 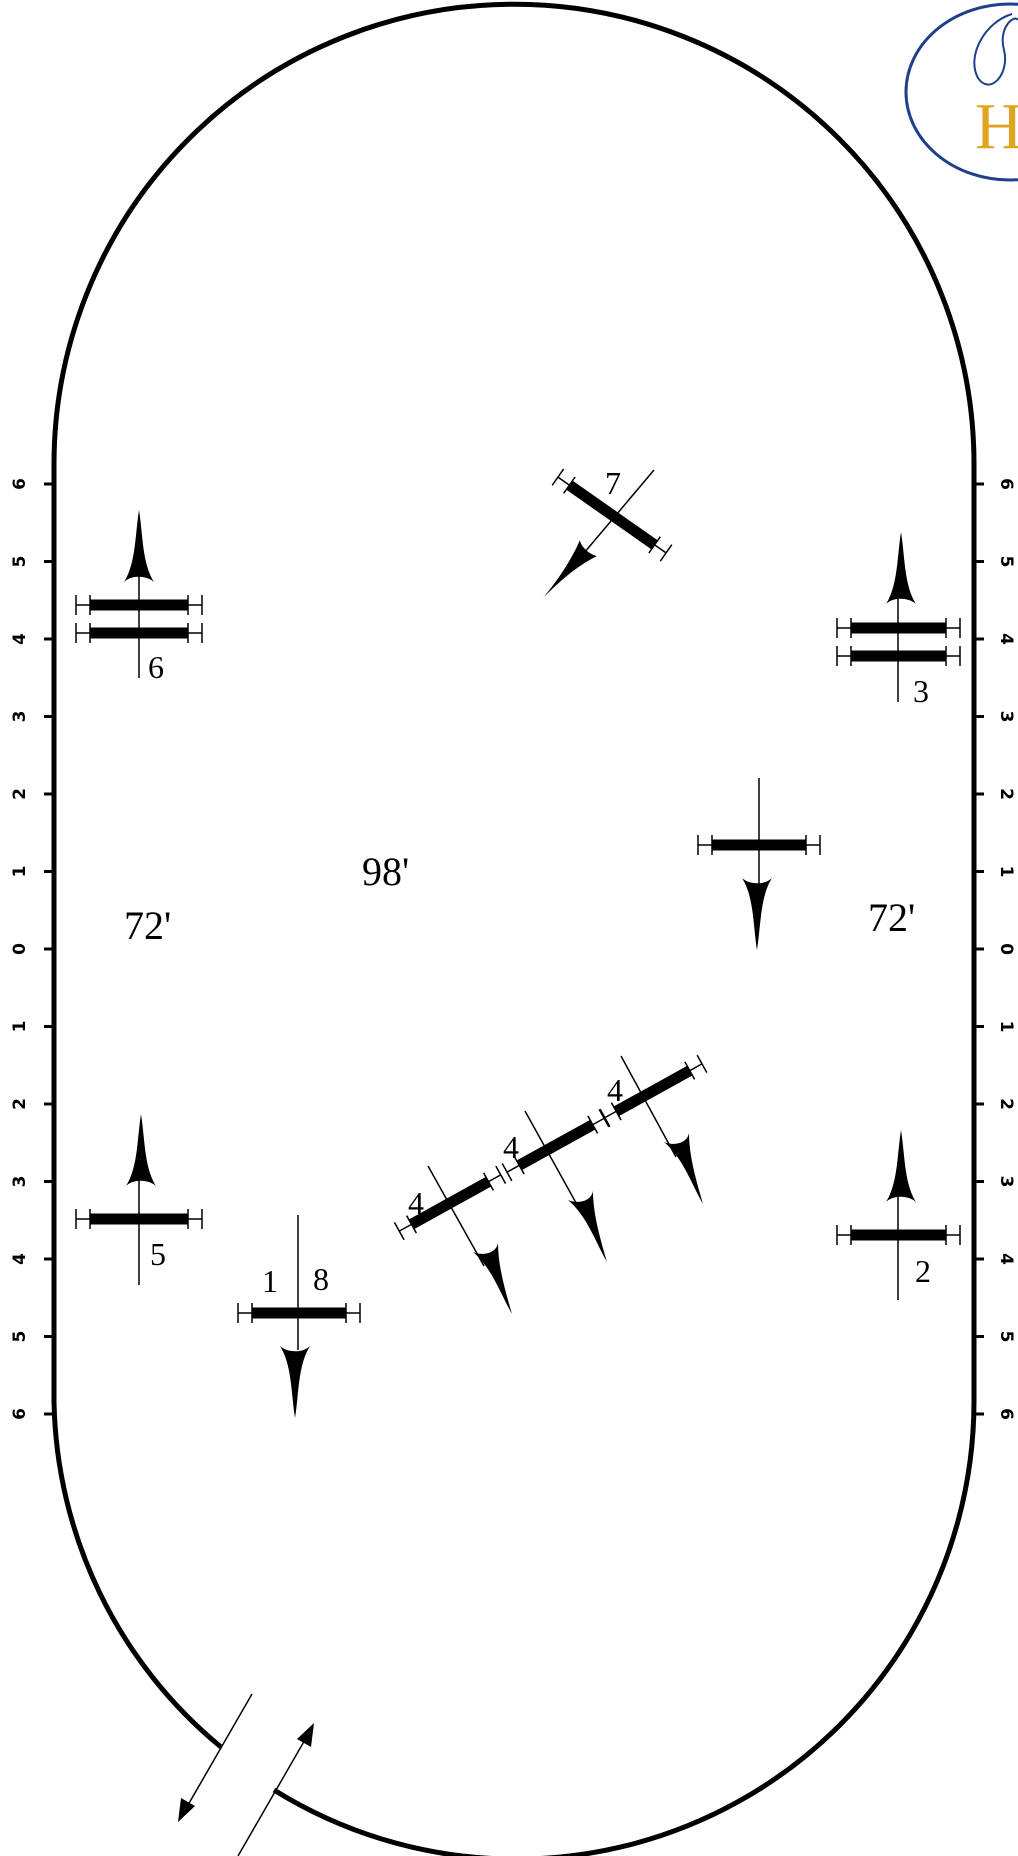 I want to click on fence-4b-number: 4, so click(x=511, y=1147).